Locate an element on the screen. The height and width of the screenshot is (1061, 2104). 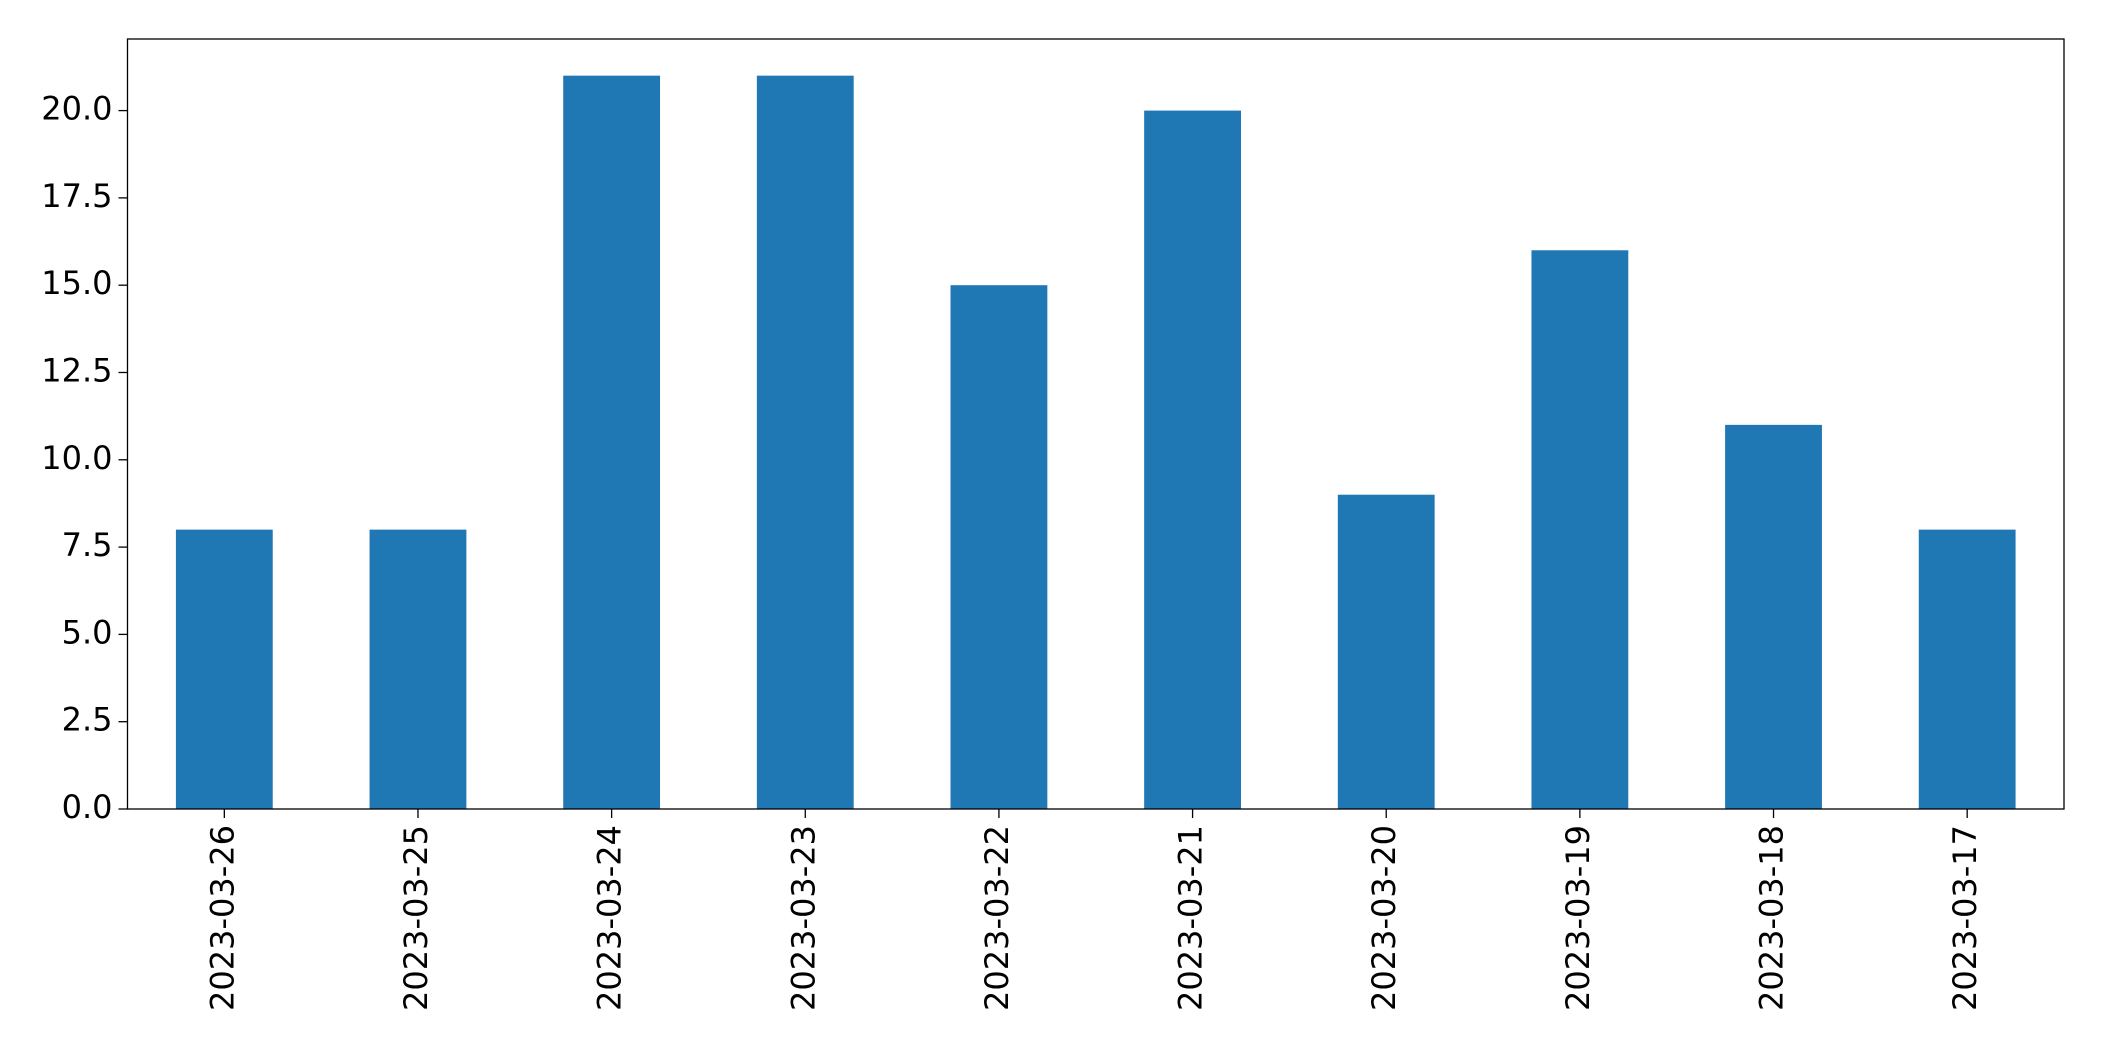
y-tick-label: 15.0 is located at coordinates (76, 283).